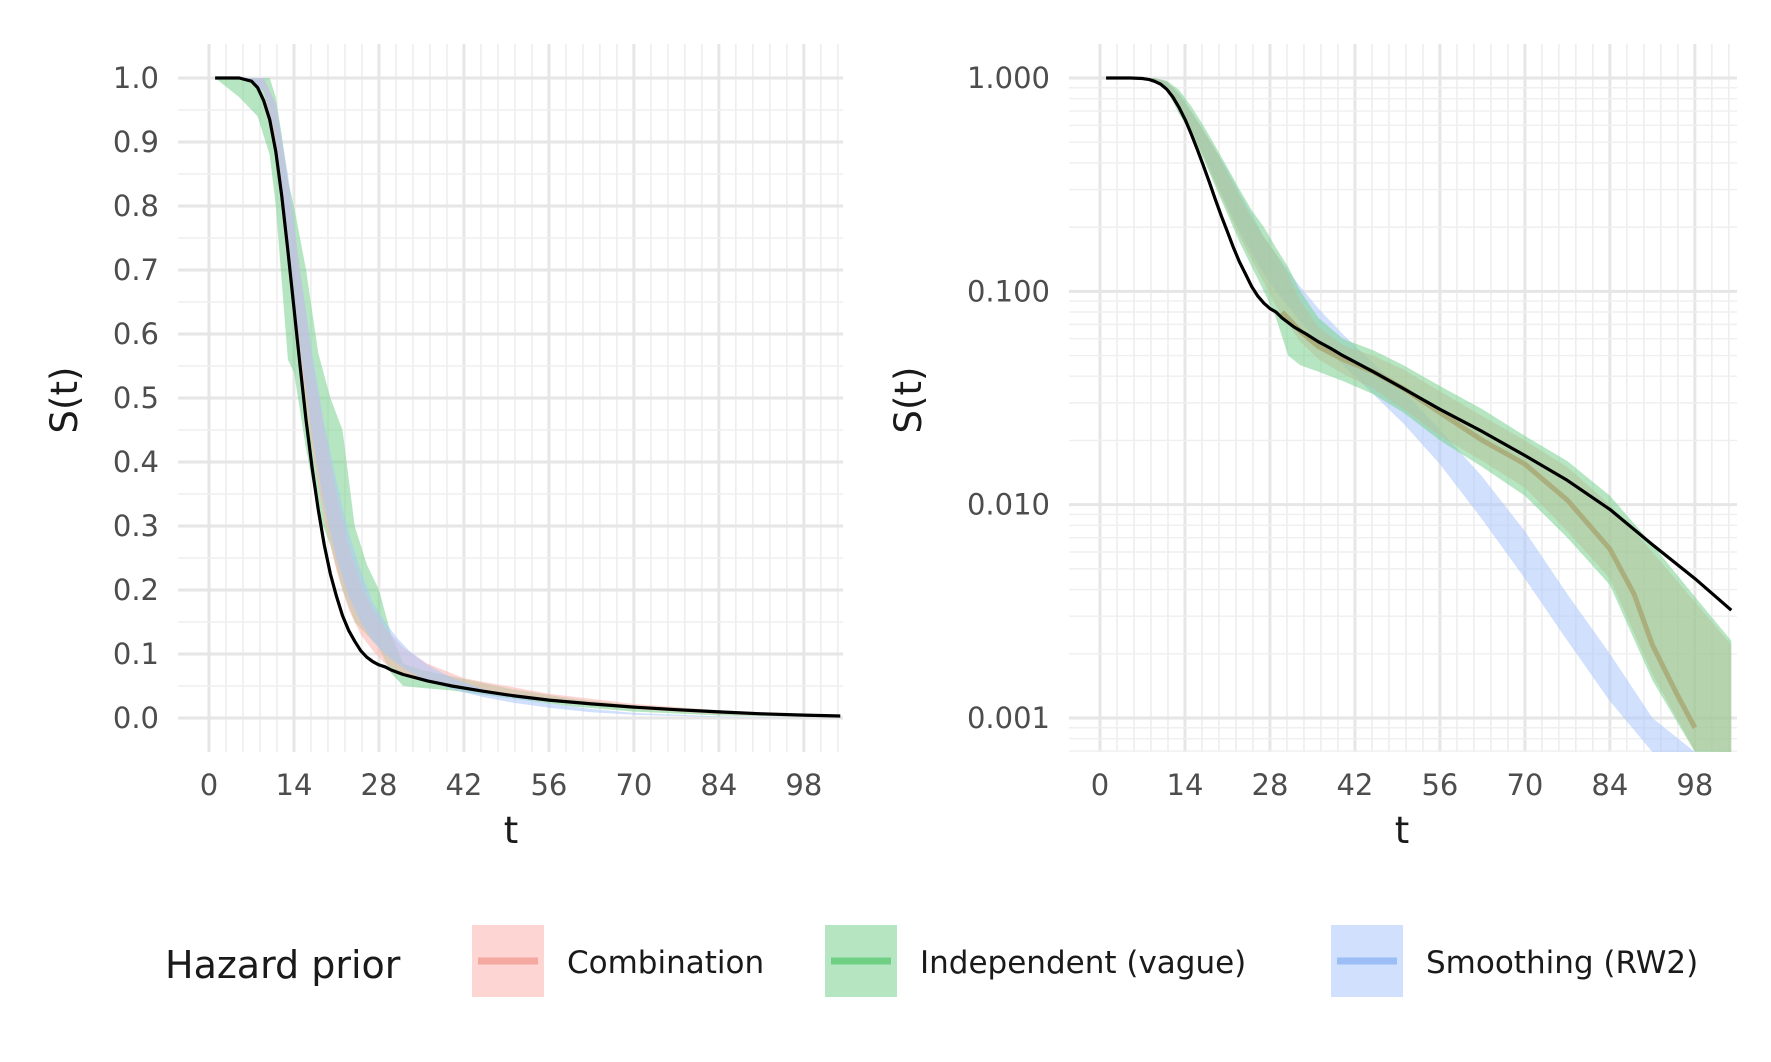 The image size is (1771, 1062). What do you see at coordinates (136, 718) in the screenshot?
I see `y-tick-label: 0.0` at bounding box center [136, 718].